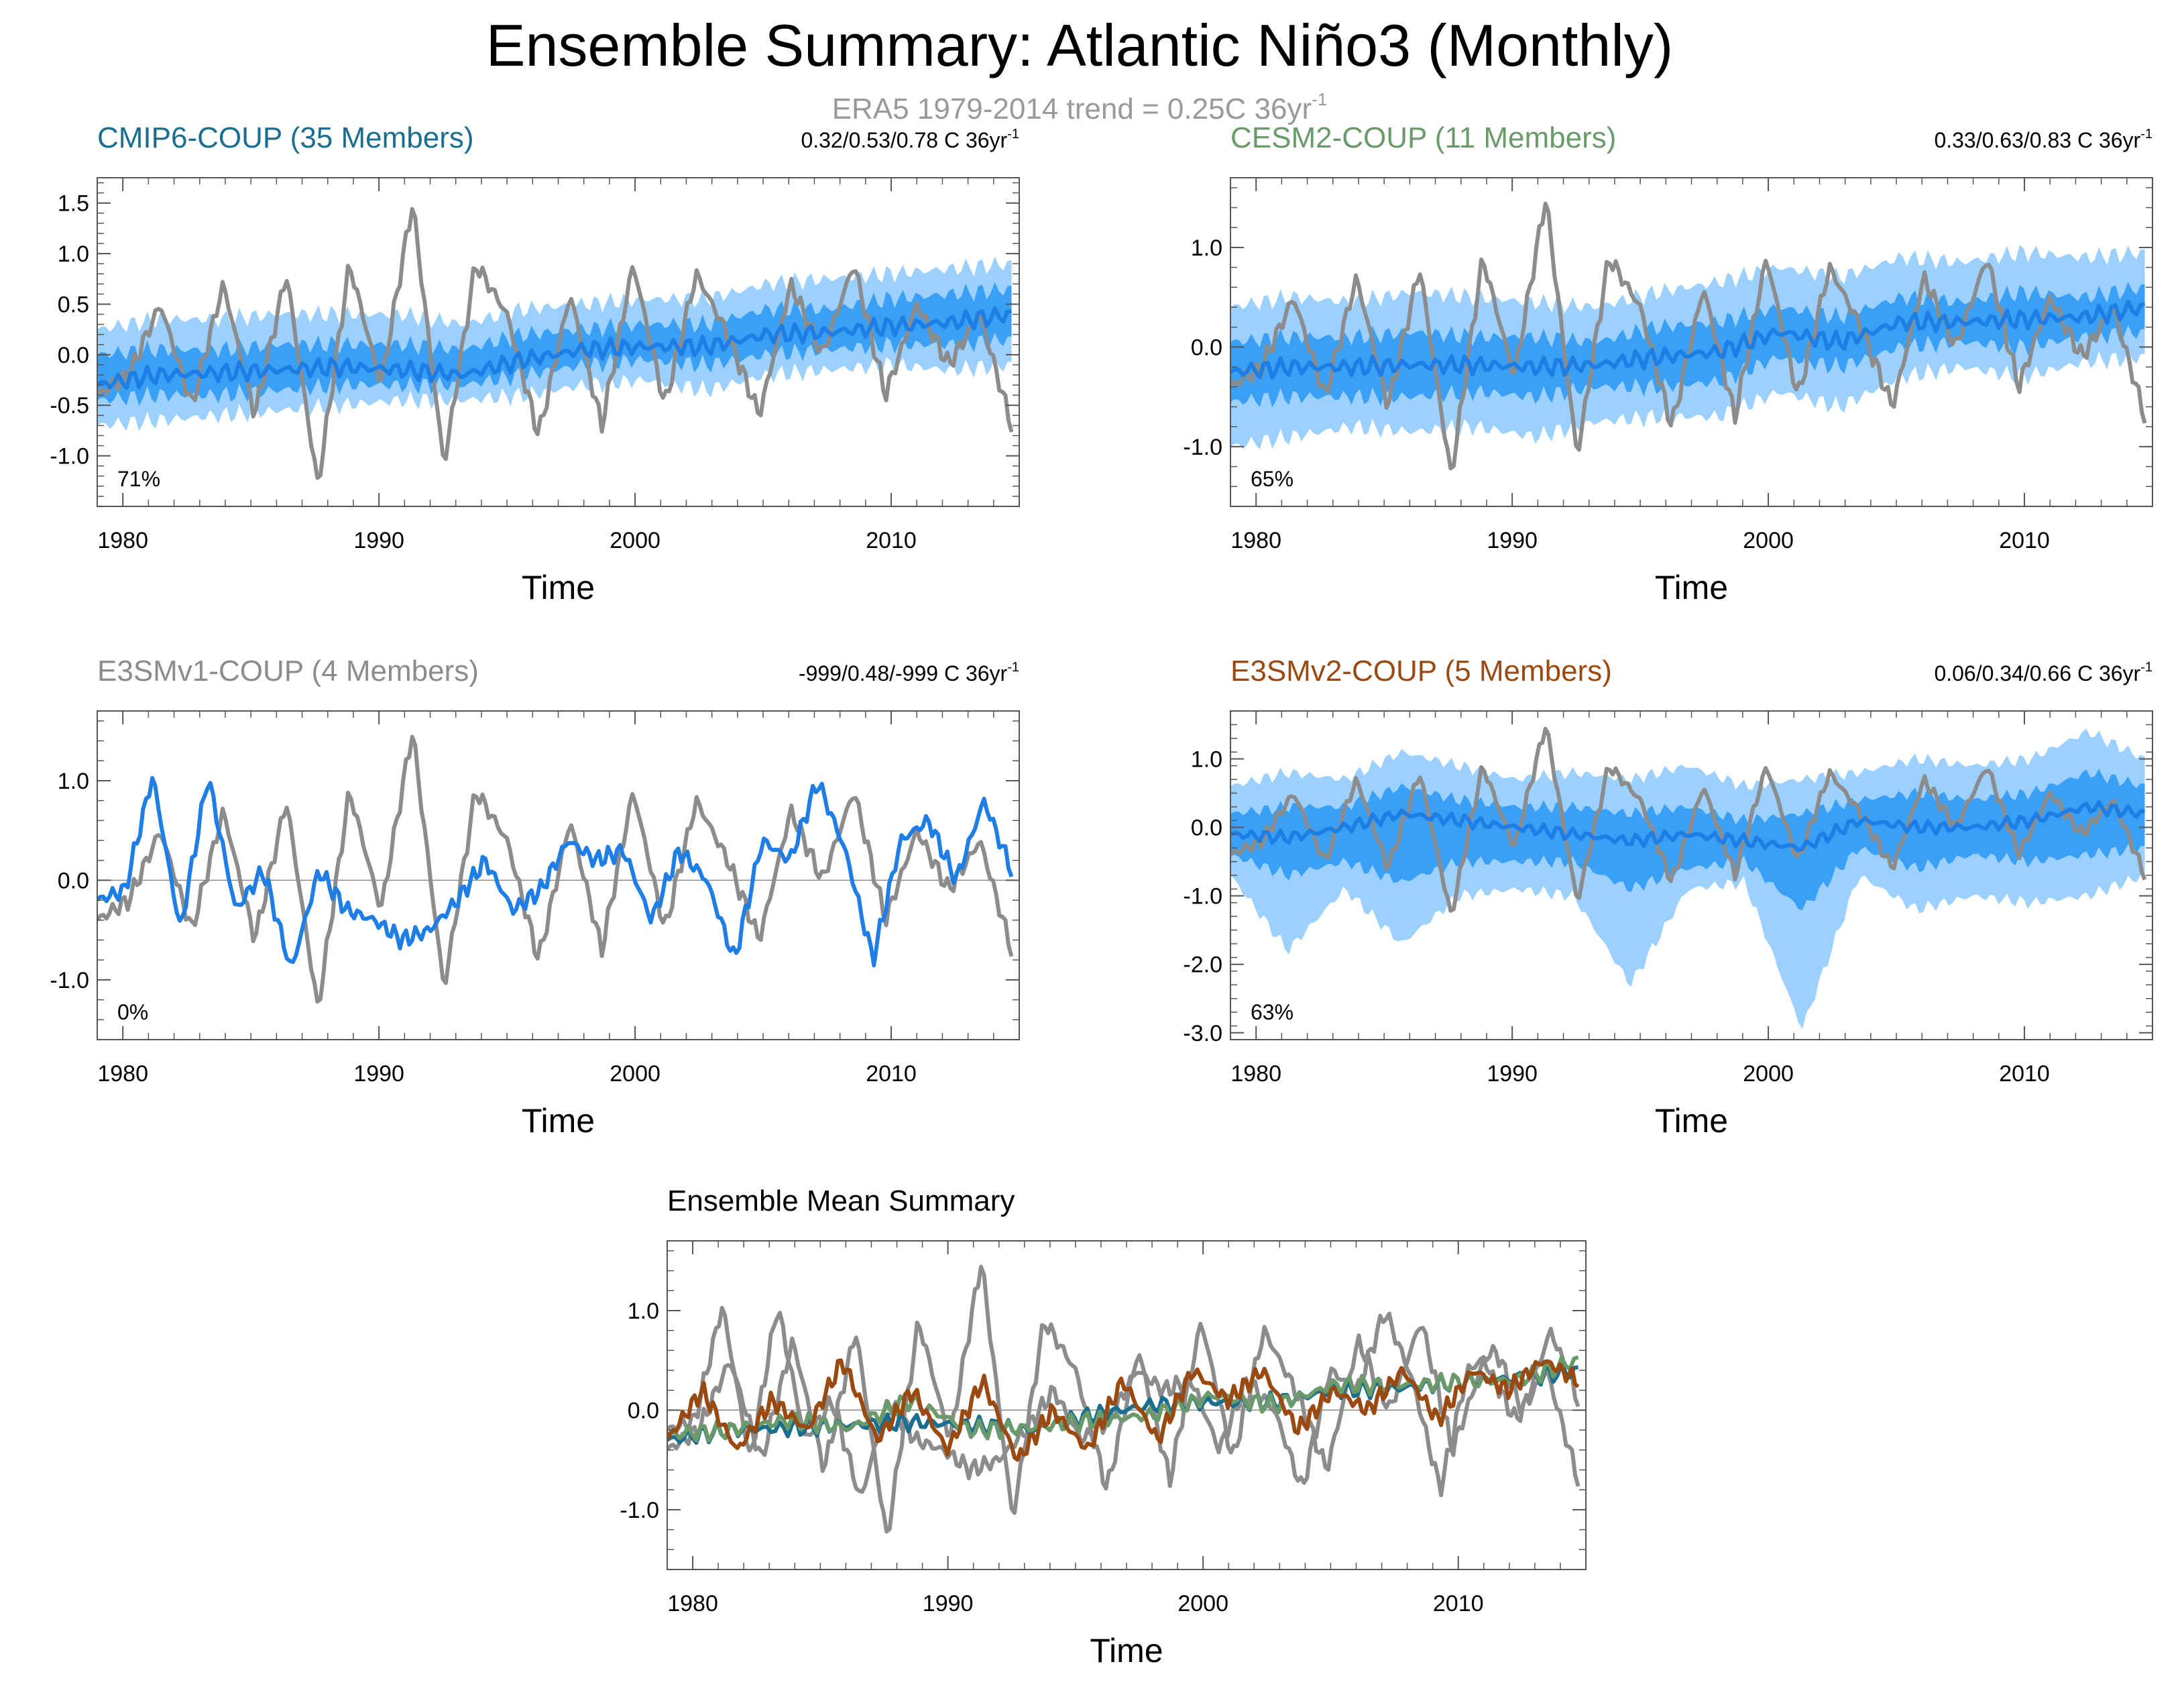 The image size is (2184, 1707). What do you see at coordinates (1272, 1012) in the screenshot?
I see `percent-annotation: 63%` at bounding box center [1272, 1012].